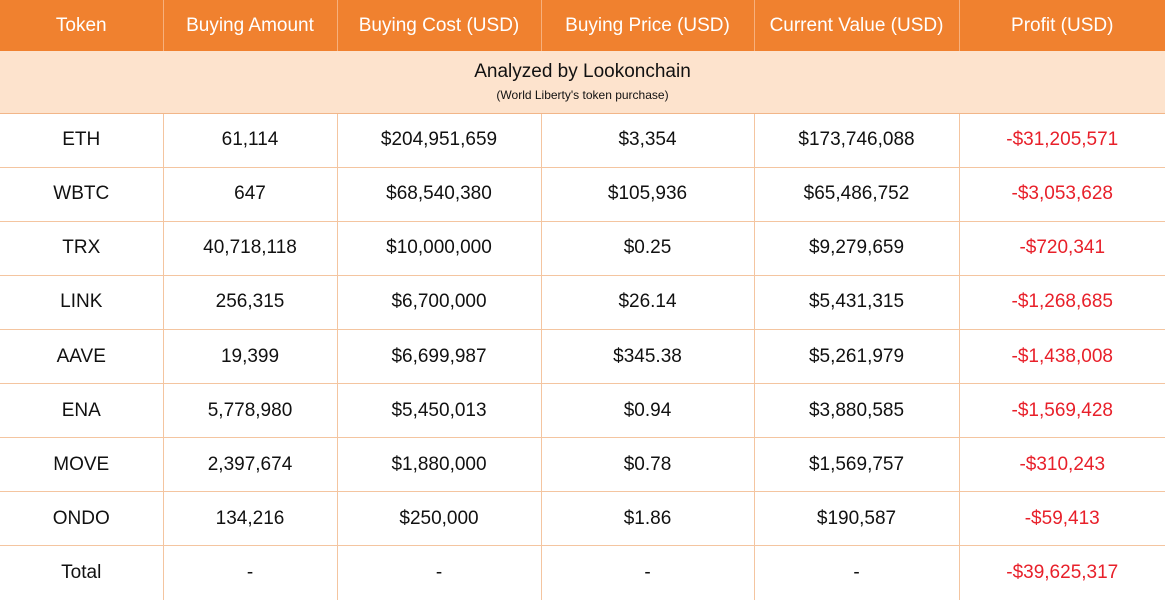 This screenshot has height=600, width=1165. I want to click on cell-profit: -$3,053,628, so click(1062, 194).